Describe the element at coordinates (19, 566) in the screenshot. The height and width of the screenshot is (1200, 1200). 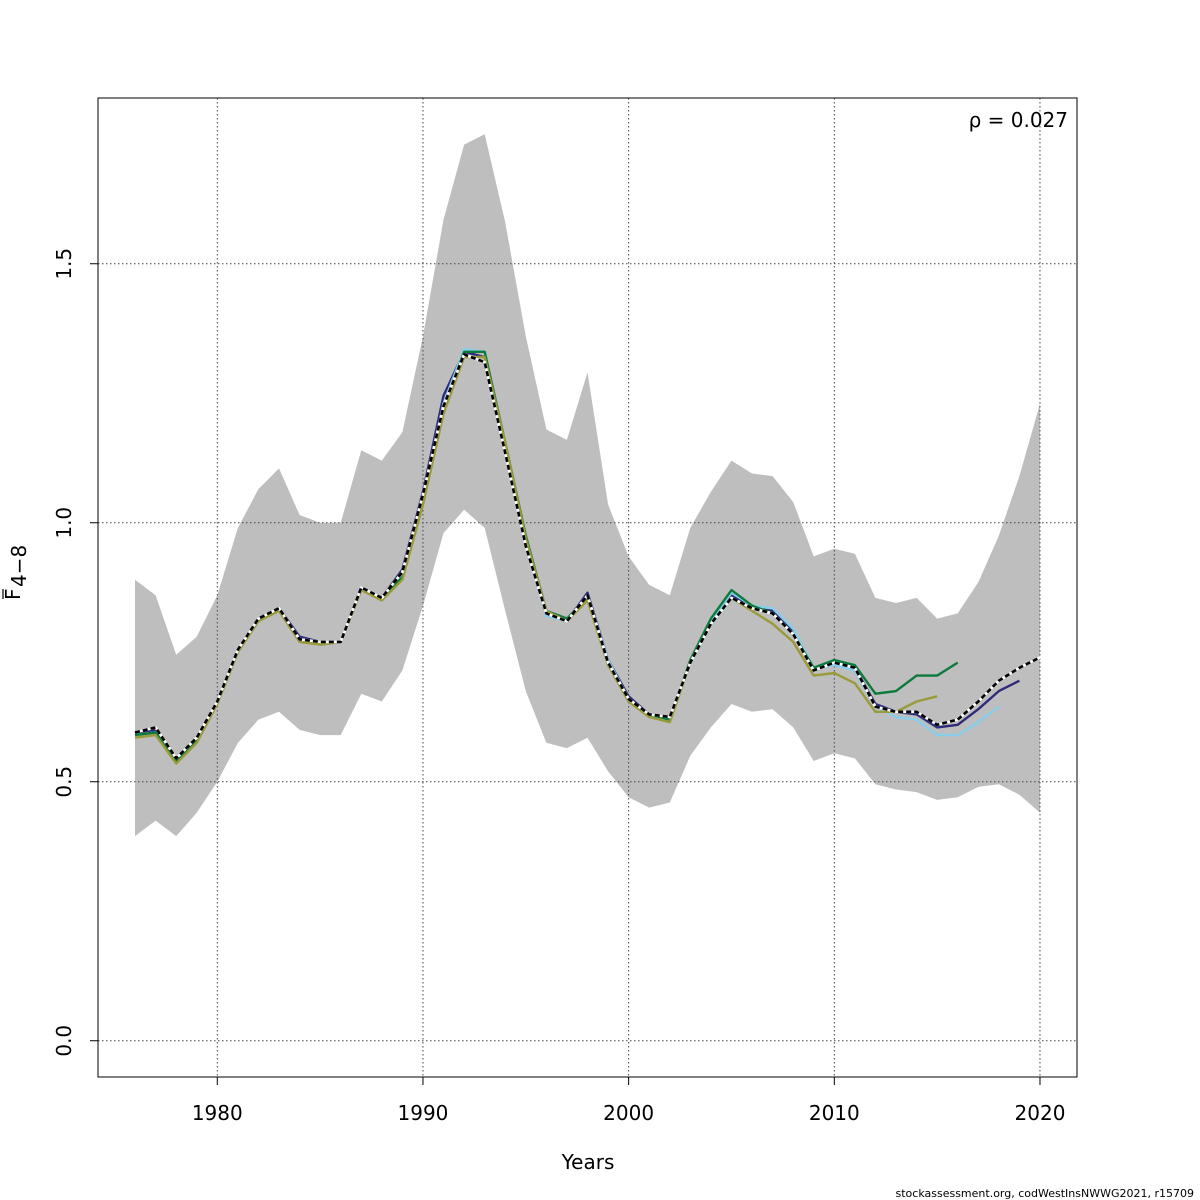
I see `y-axis-title-subscript: 4−8` at that location.